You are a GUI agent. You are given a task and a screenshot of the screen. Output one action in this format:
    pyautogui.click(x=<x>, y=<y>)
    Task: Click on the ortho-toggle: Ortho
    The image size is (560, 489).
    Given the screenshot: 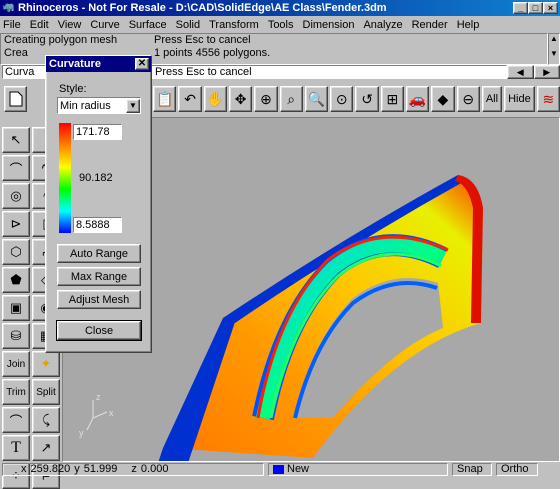 What is the action you would take?
    pyautogui.click(x=517, y=469)
    